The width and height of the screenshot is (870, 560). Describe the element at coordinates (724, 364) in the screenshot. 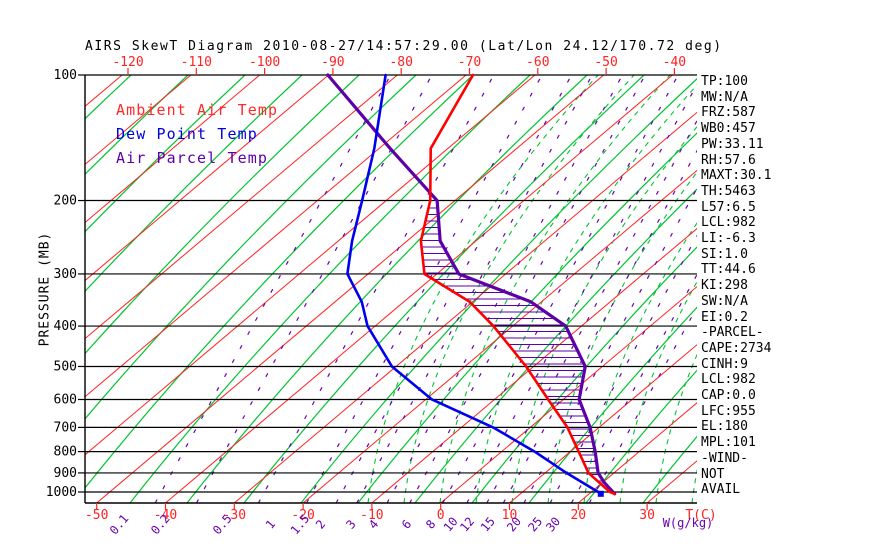

I see `panel-line: CINH:9` at that location.